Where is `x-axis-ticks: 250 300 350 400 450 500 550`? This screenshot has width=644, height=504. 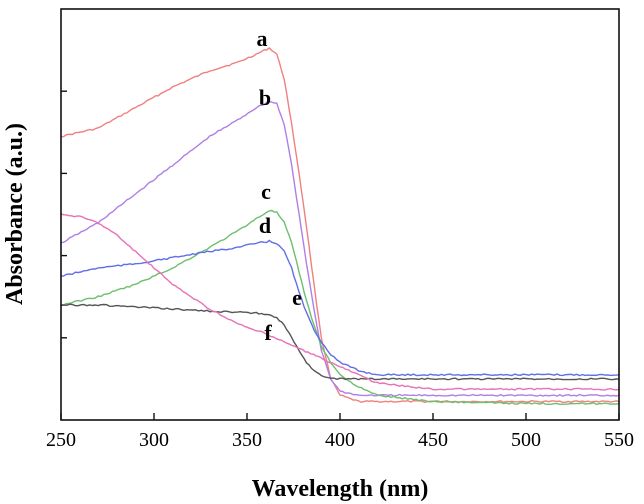 x-axis-ticks: 250 300 350 400 450 500 550 is located at coordinates (340, 432).